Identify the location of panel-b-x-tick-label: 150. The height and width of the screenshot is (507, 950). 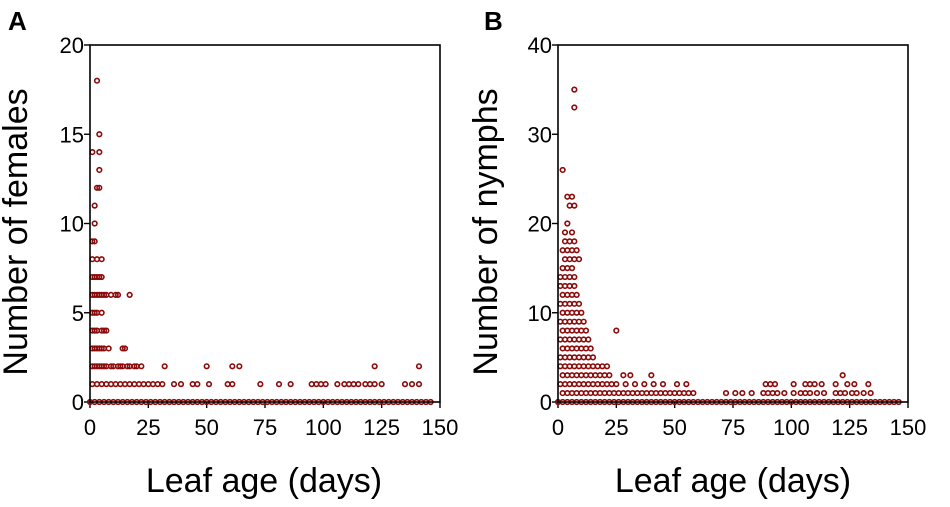
(908, 427).